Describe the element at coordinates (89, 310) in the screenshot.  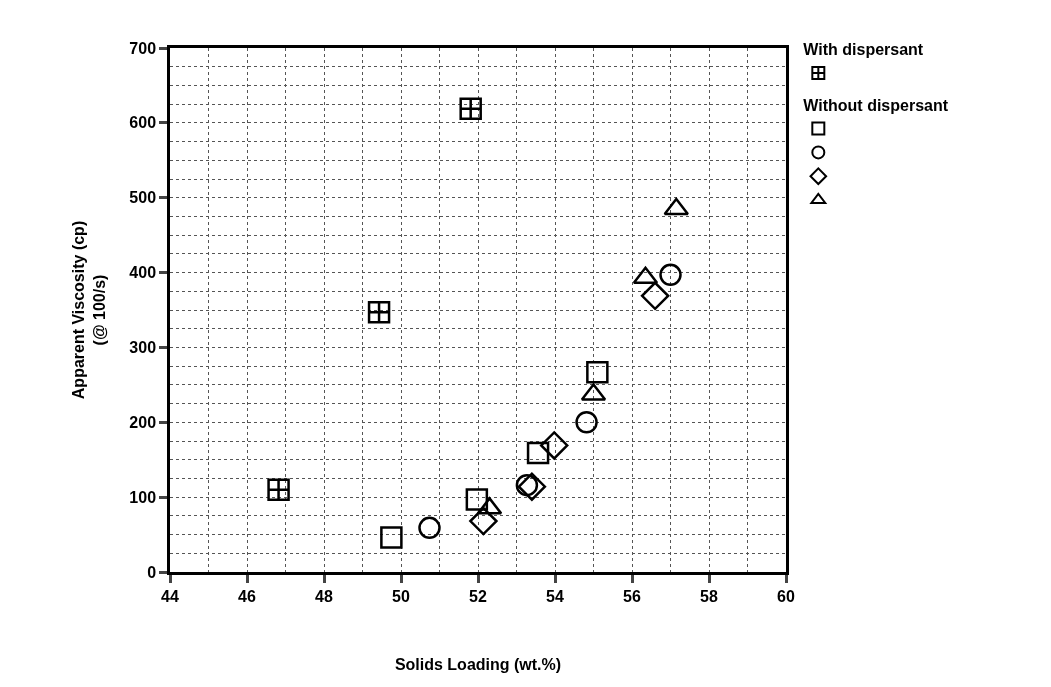
I see `y-axis-title: Apparent Viscosity (cp) (@ 100/s)` at that location.